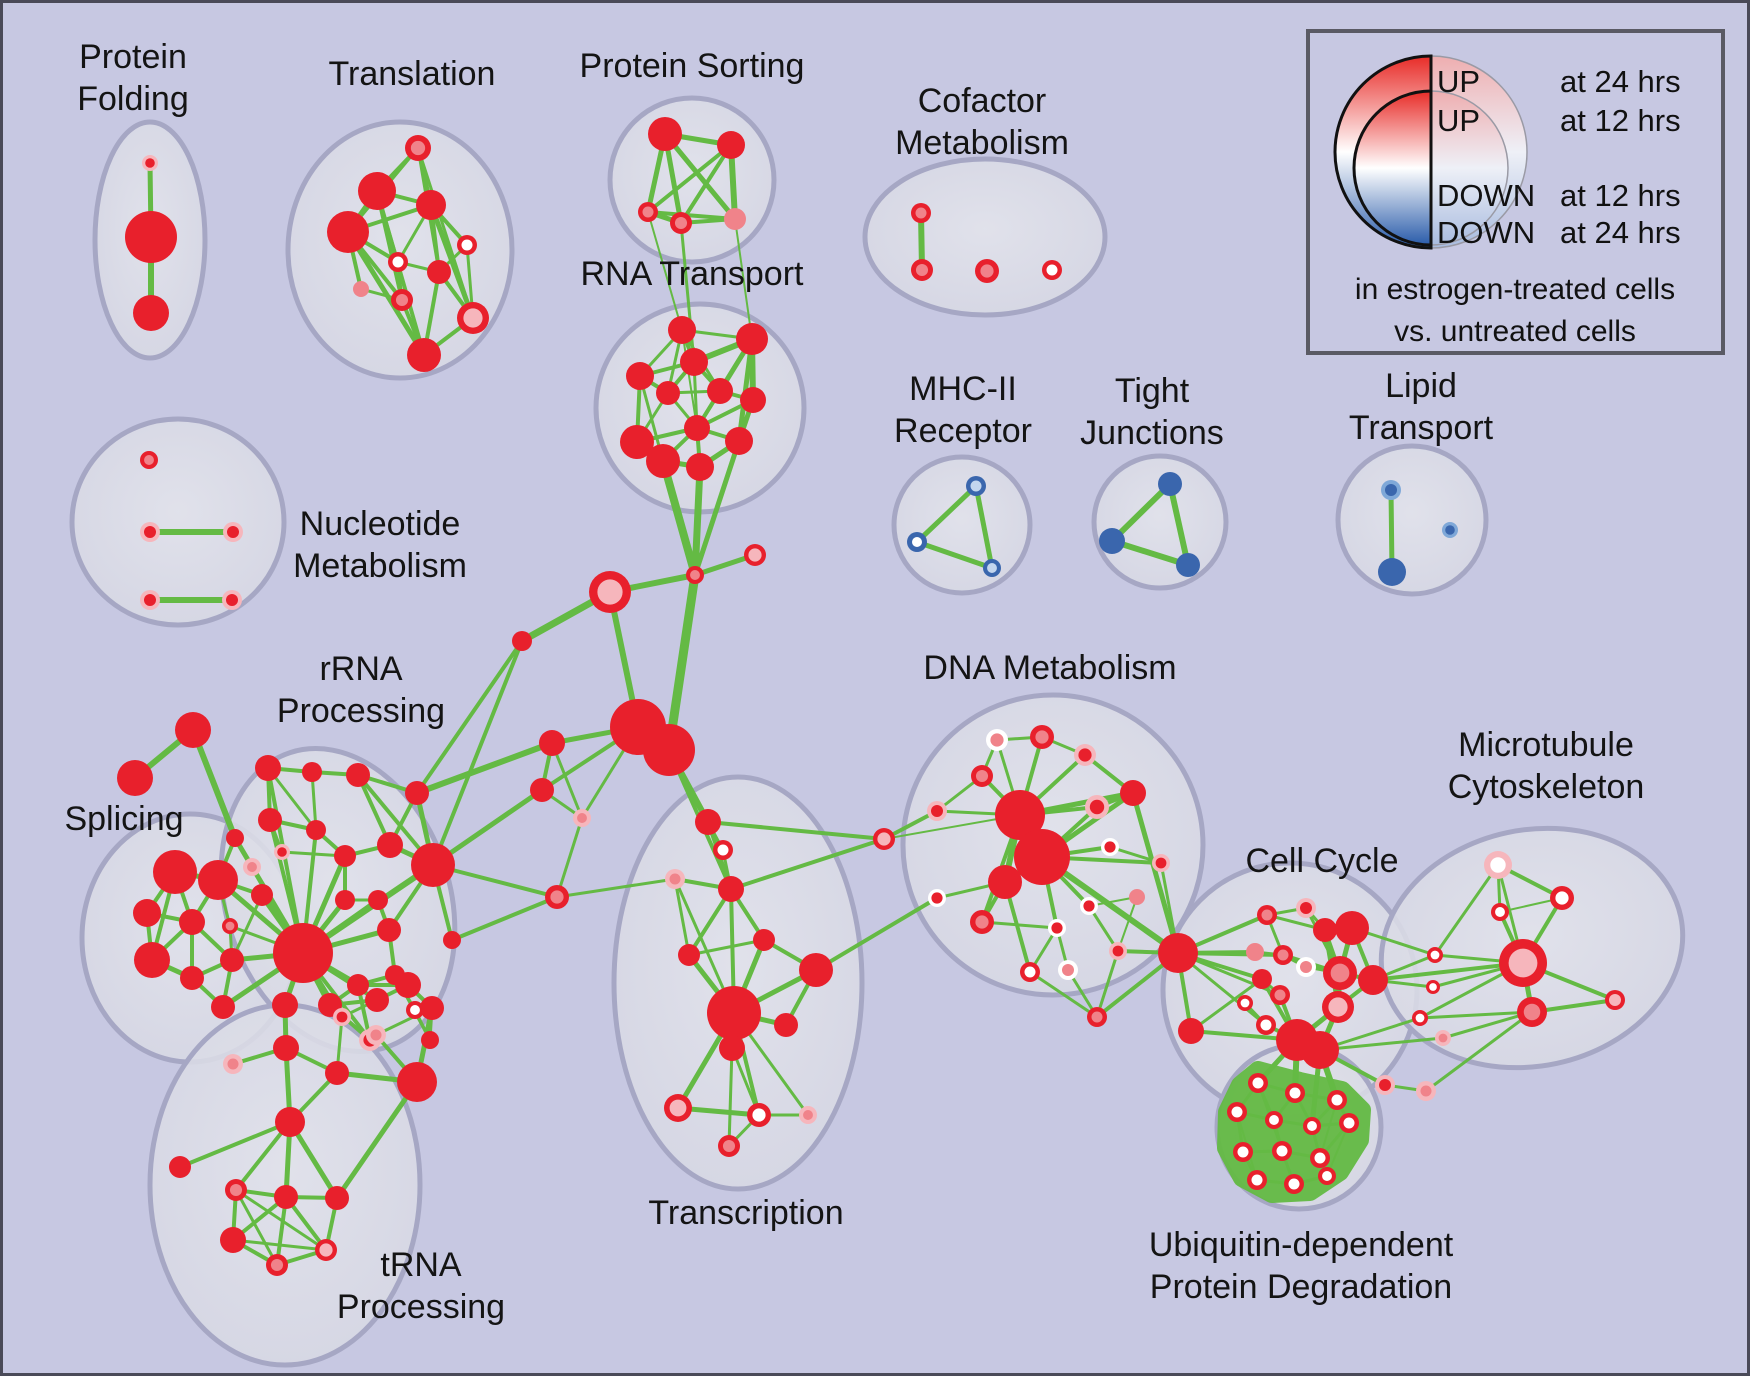 The width and height of the screenshot is (1750, 1376). I want to click on node-tn10, so click(233, 1240).